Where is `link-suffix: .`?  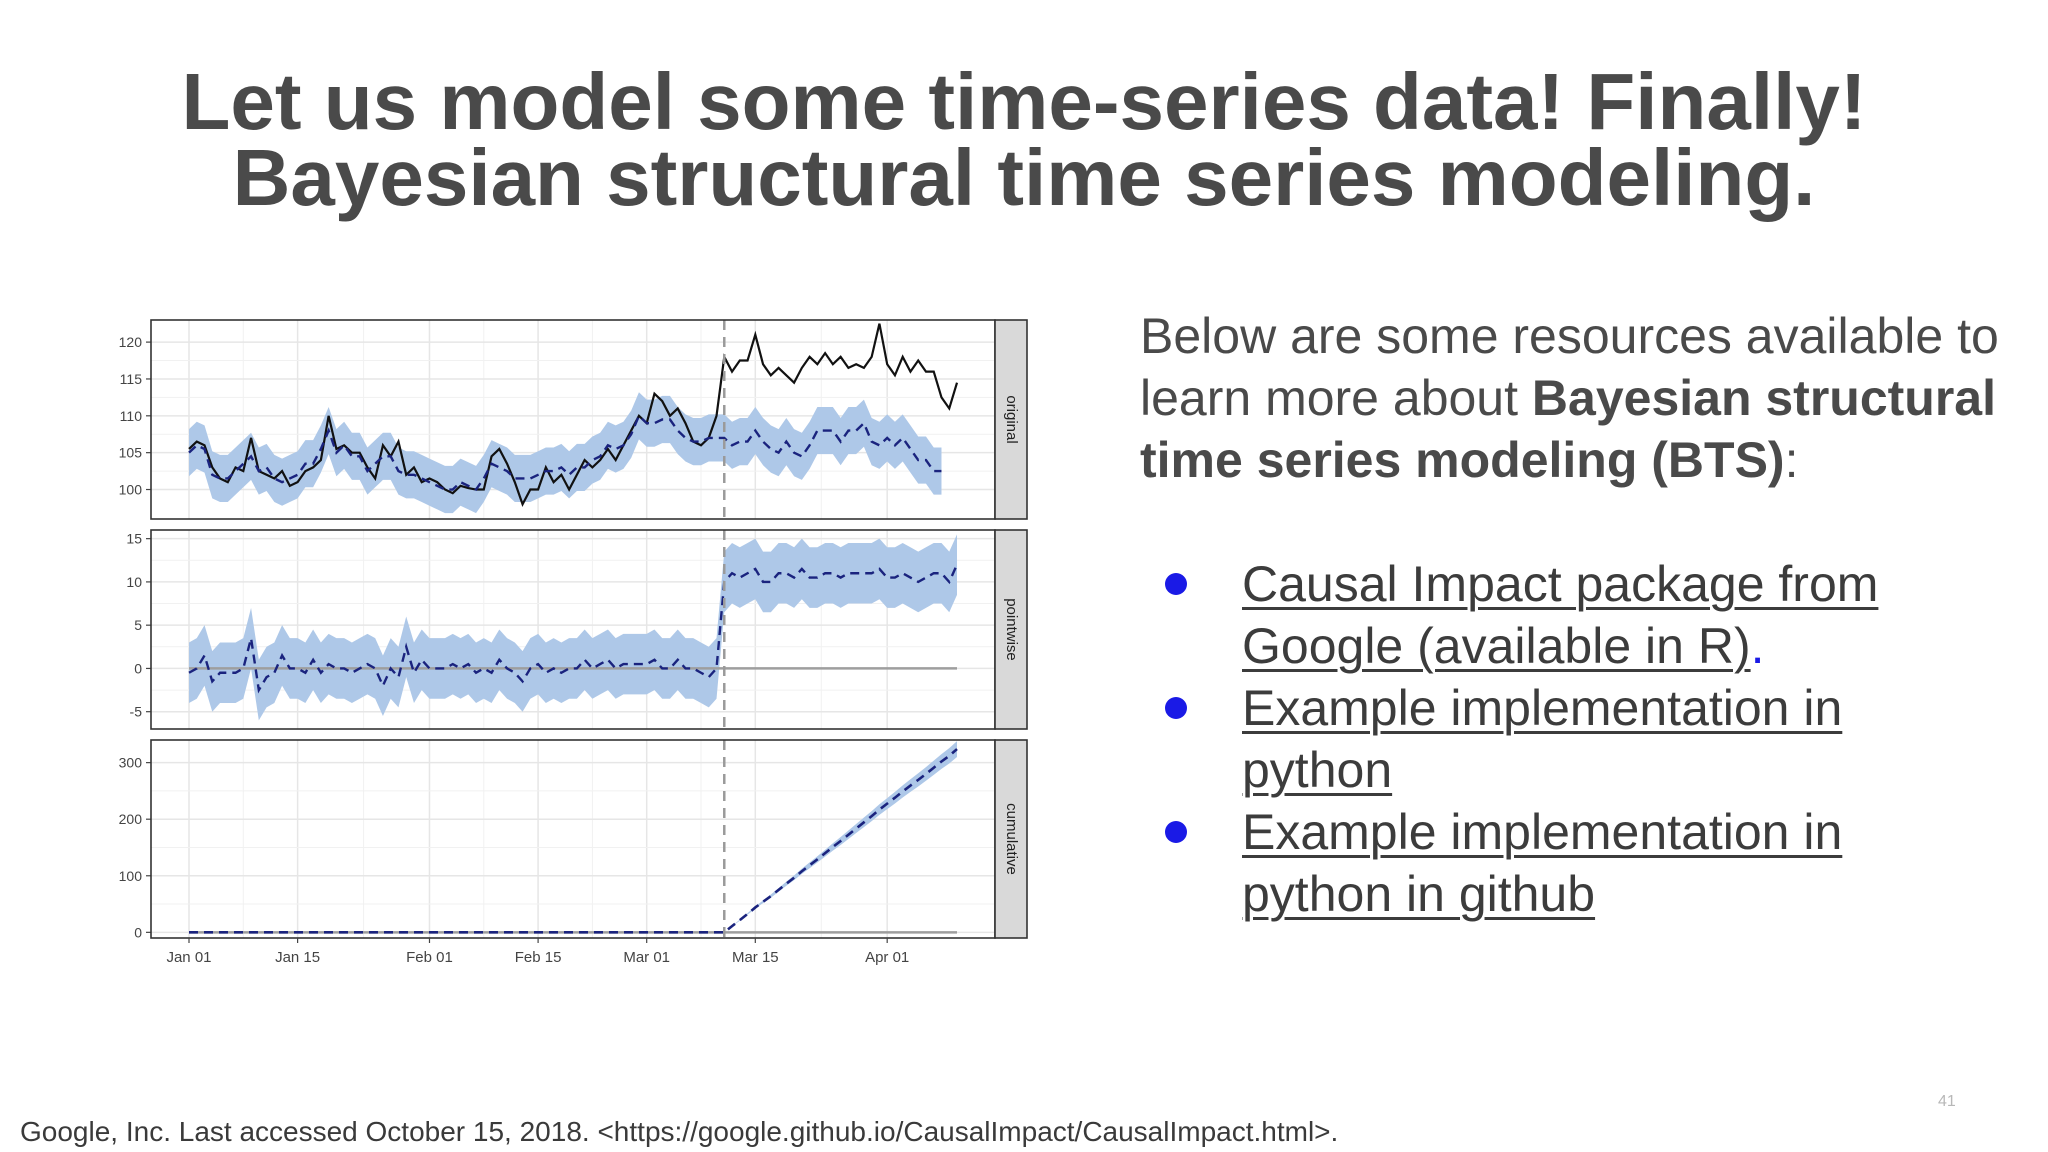
link-suffix: . is located at coordinates (1757, 646).